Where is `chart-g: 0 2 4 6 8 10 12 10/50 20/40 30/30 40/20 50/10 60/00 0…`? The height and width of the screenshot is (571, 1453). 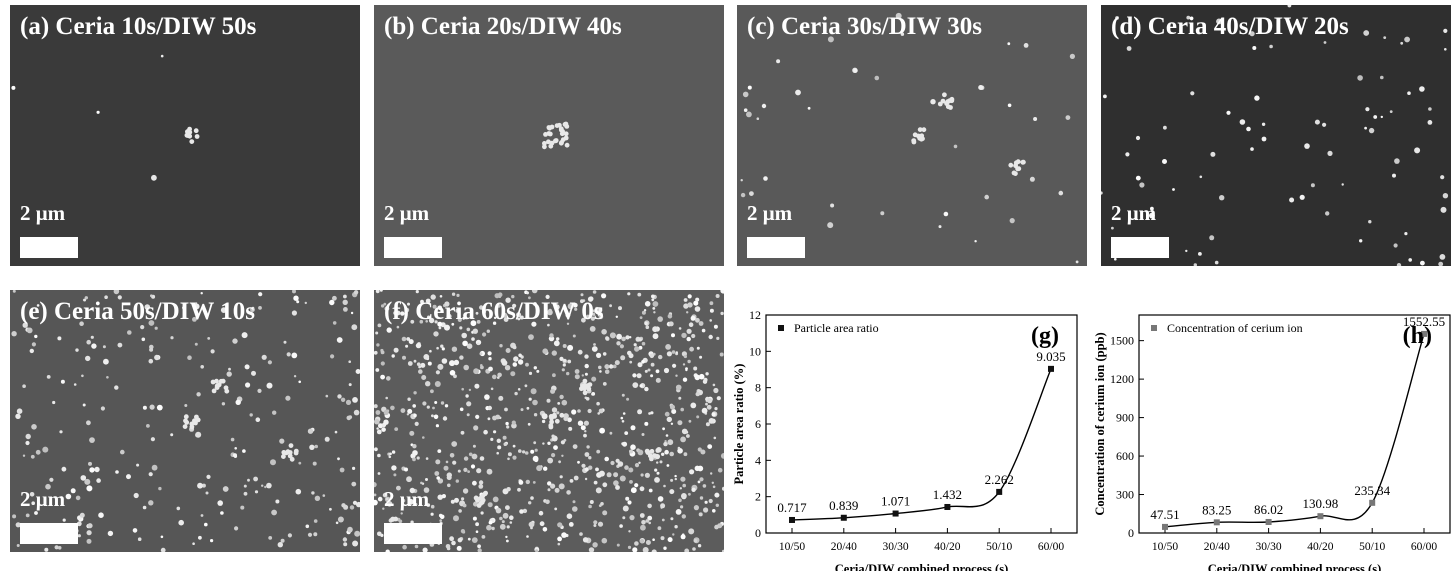
chart-g: 0 2 4 6 8 10 12 10/50 20/40 30/30 40/20 50/10 60/00 0… is located at coordinates (905, 439).